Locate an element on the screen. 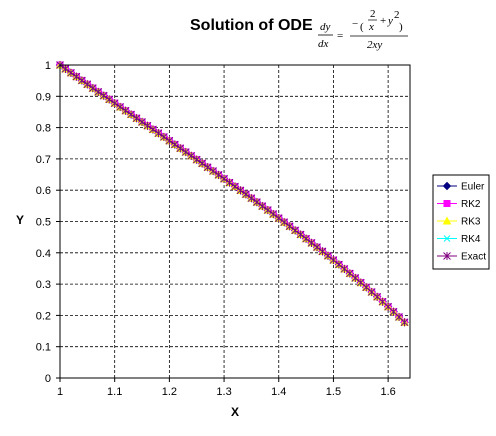 This screenshot has height=436, width=496. ode-equation: dy dx = − ( 2 x + y 2 ) 2xy is located at coordinates (363, 29).